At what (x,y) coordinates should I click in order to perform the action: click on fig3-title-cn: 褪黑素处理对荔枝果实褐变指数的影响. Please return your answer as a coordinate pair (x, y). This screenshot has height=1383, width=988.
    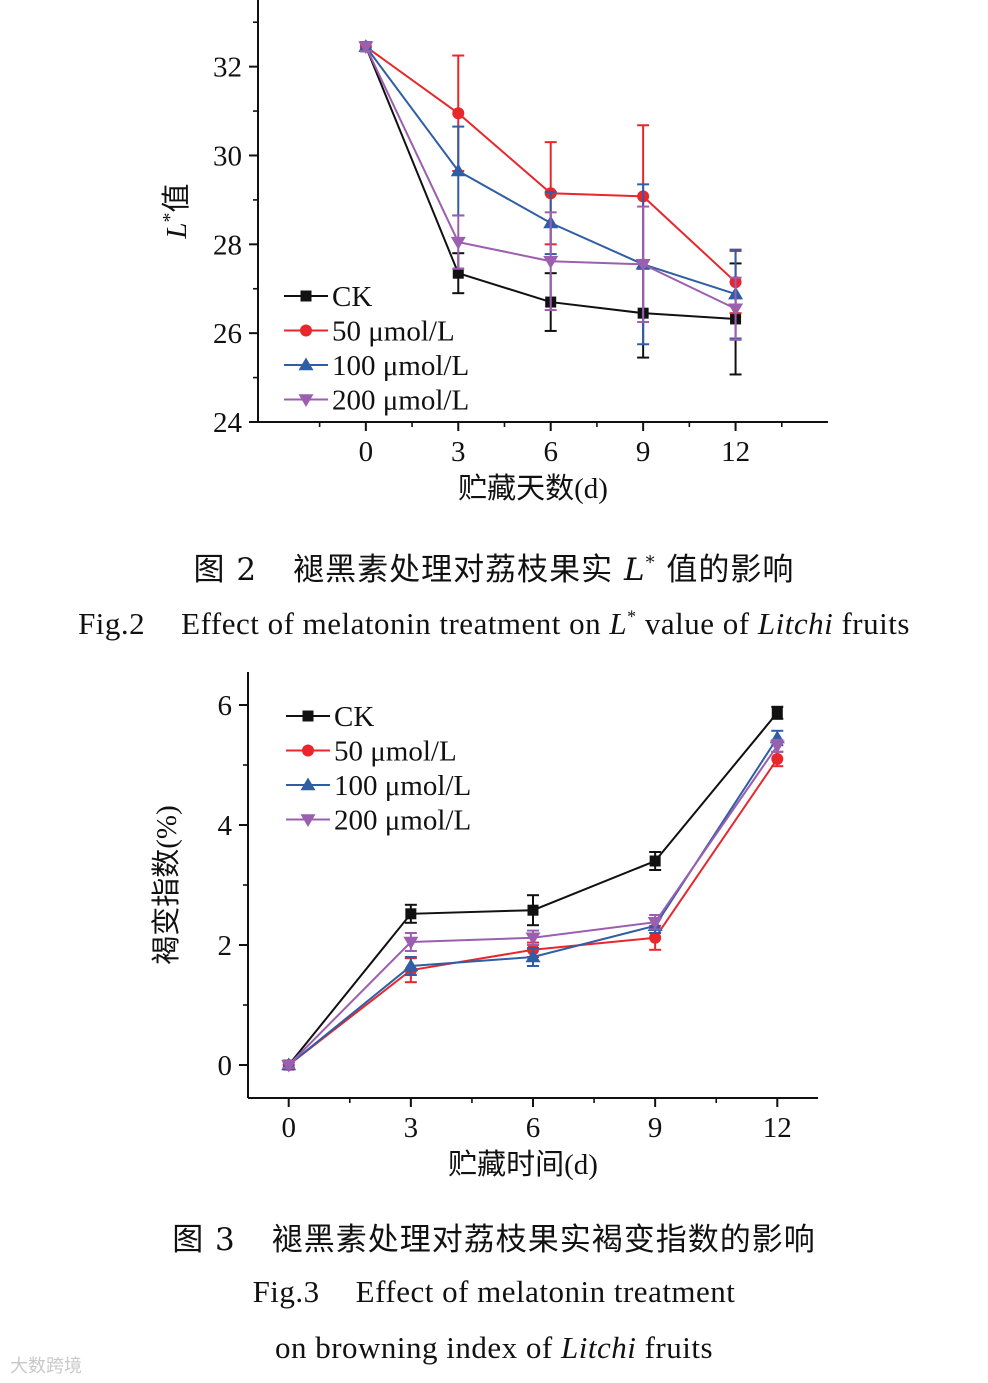
    Looking at the image, I should click on (543, 1240).